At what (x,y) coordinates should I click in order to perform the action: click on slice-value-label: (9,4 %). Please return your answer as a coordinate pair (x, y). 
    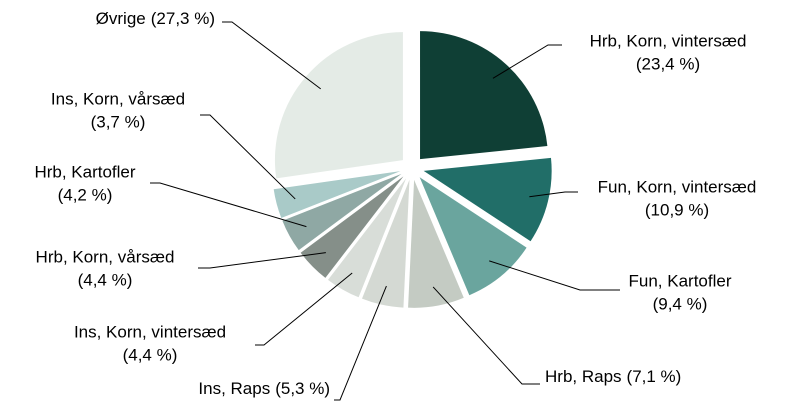
    Looking at the image, I should click on (680, 303).